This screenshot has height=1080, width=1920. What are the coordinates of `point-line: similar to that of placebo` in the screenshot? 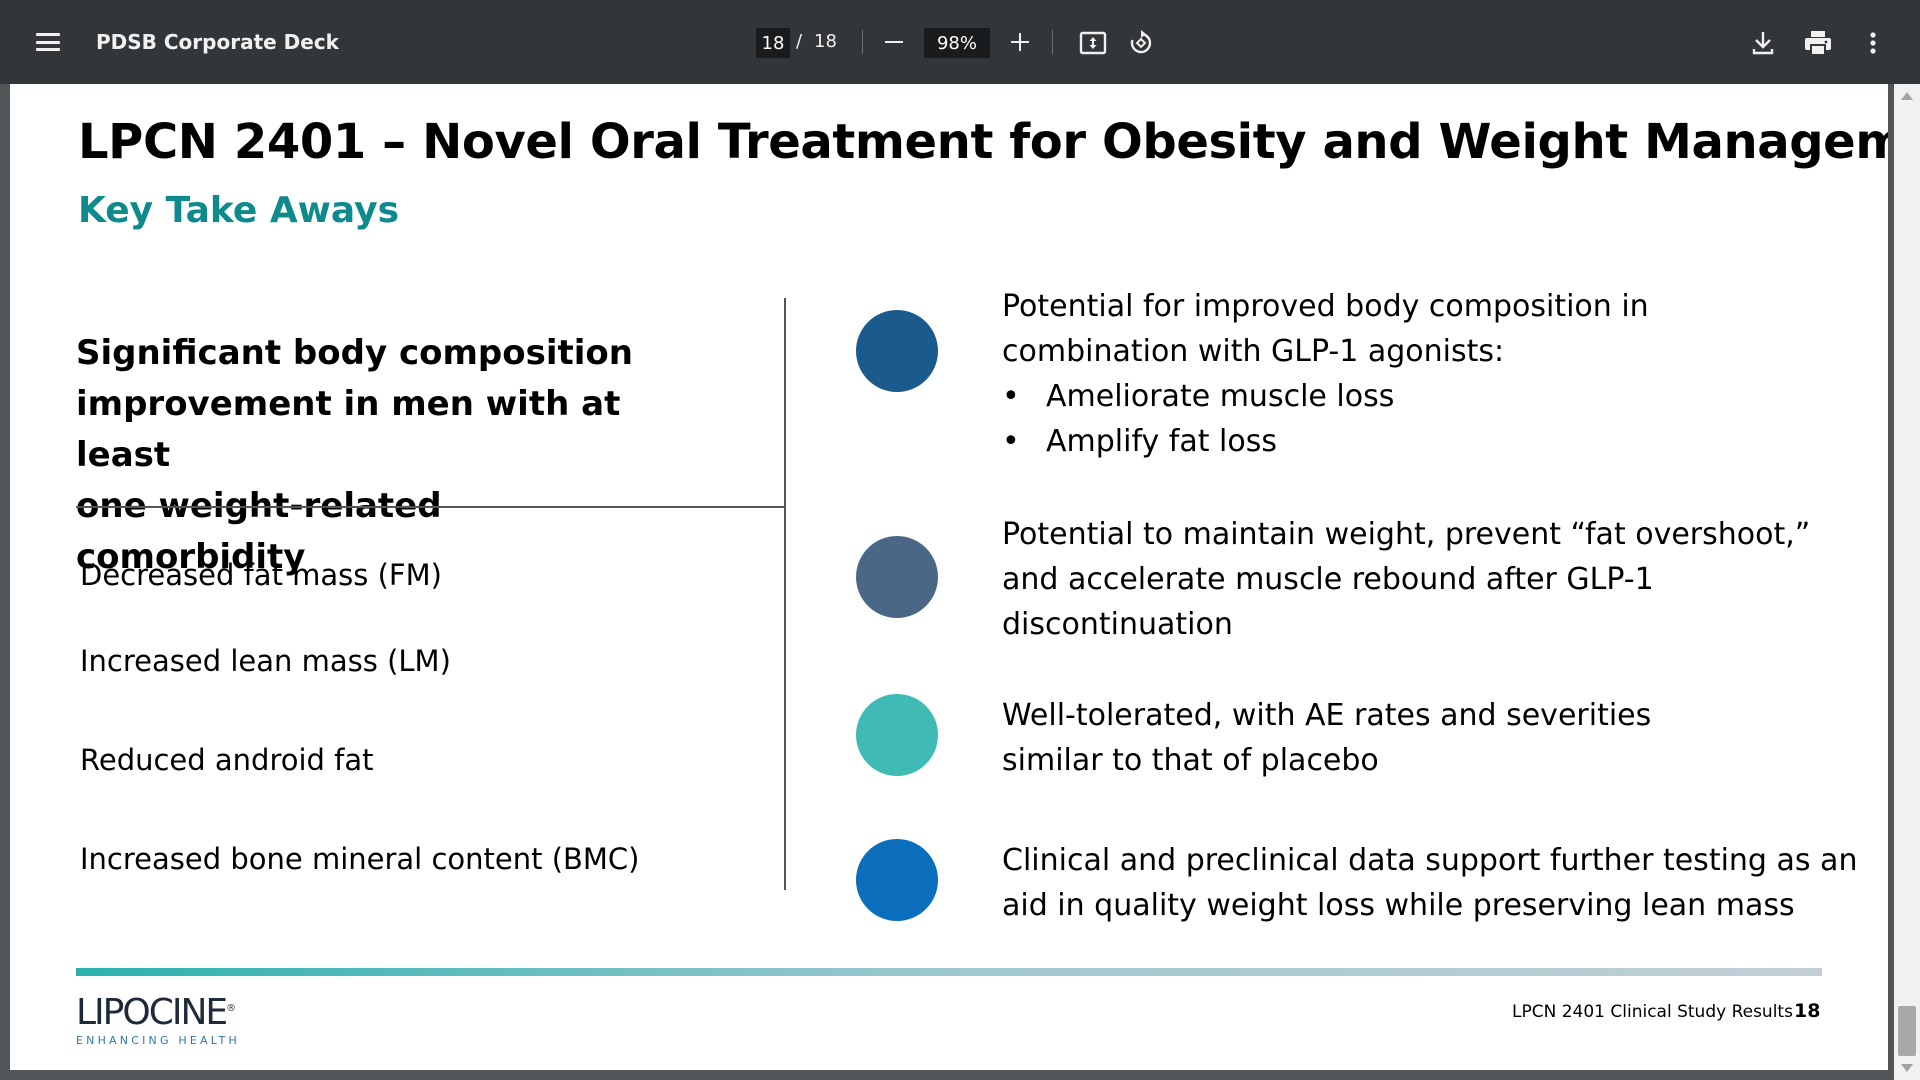 It's located at (1190, 760).